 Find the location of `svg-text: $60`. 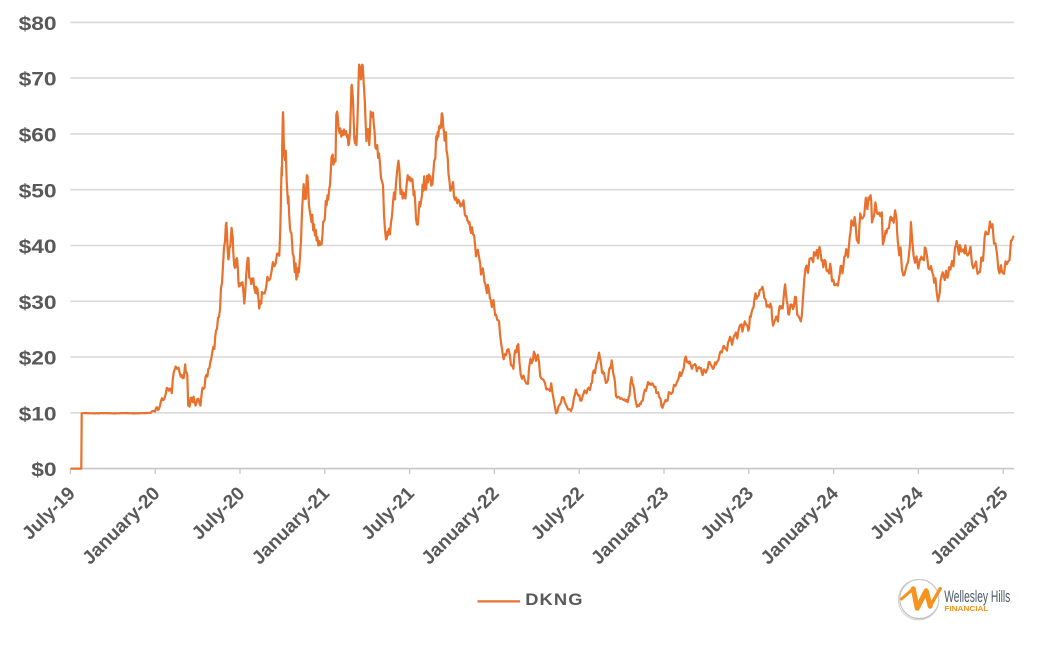

svg-text: $60 is located at coordinates (38, 135).